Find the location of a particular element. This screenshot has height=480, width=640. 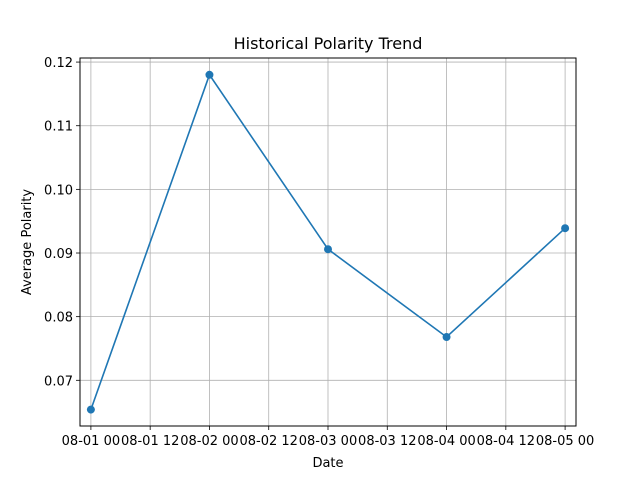

x-tick-label: 08-01 00 is located at coordinates (91, 441).